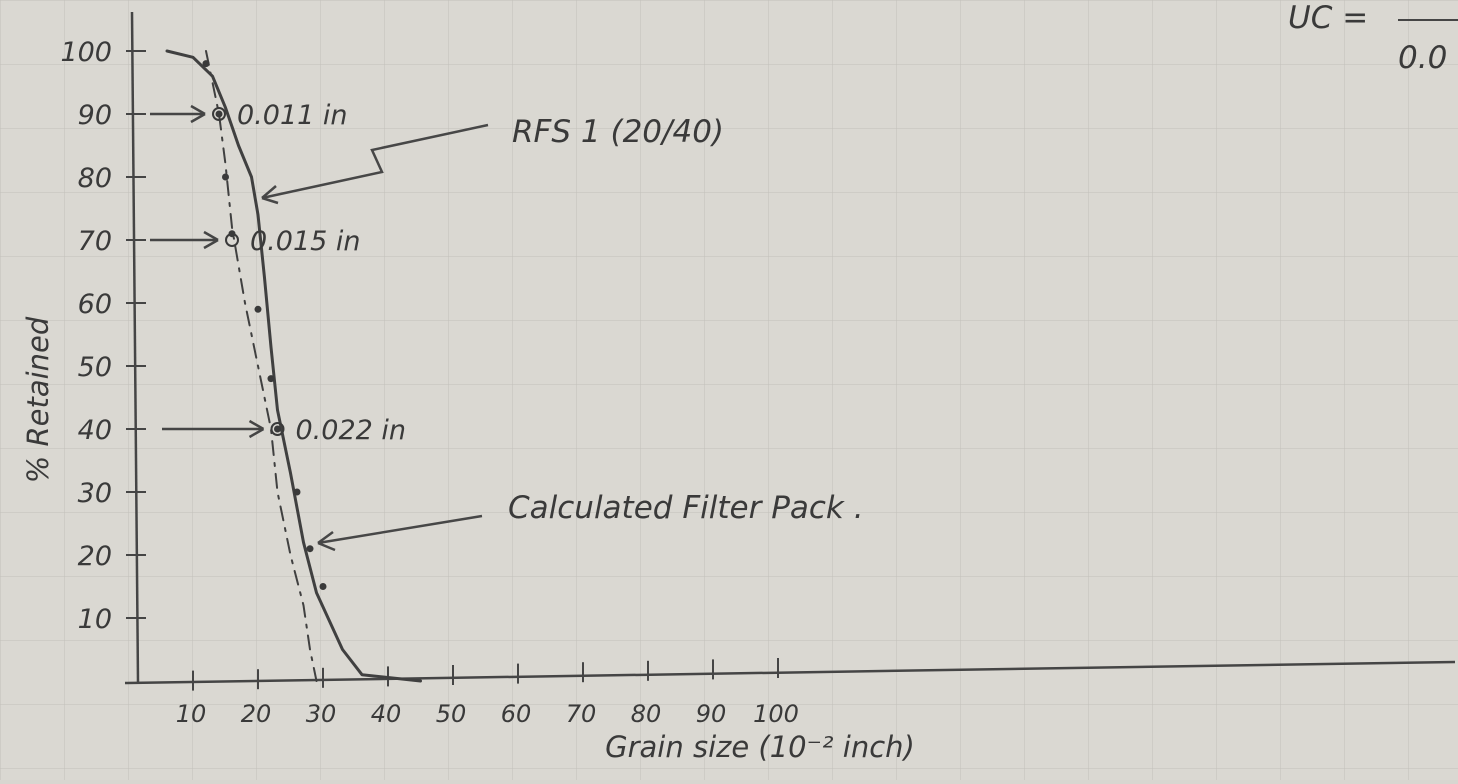  Describe the element at coordinates (95, 556) in the screenshot. I see `y-tick-label-20: 20` at that location.